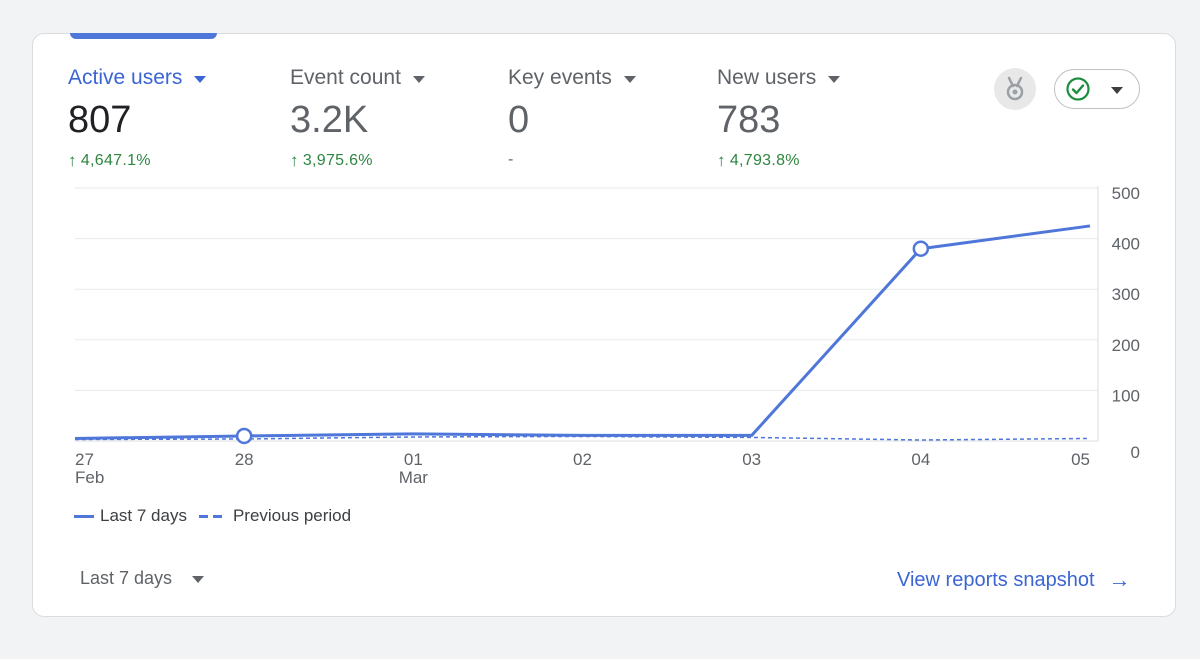 The height and width of the screenshot is (659, 1200). I want to click on metric-value: 0, so click(519, 120).